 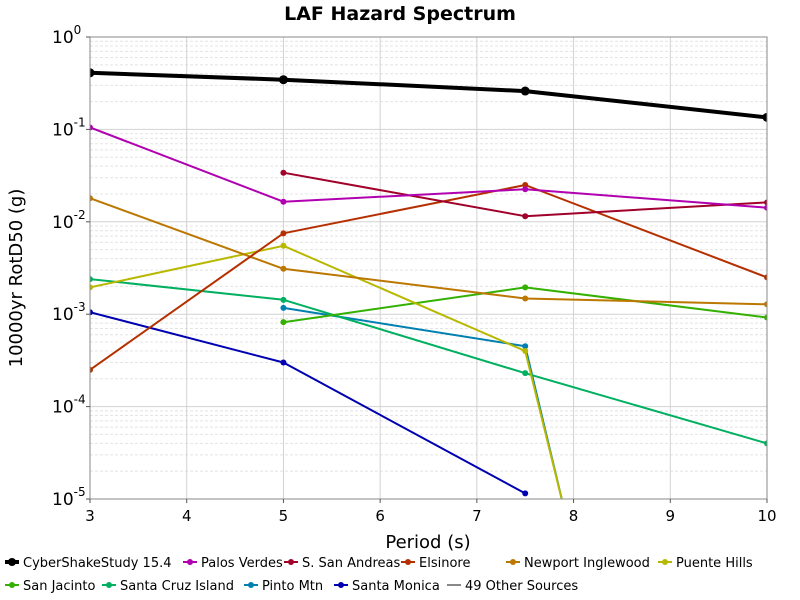 I want to click on legend-item: San Jacinto, so click(x=50, y=586).